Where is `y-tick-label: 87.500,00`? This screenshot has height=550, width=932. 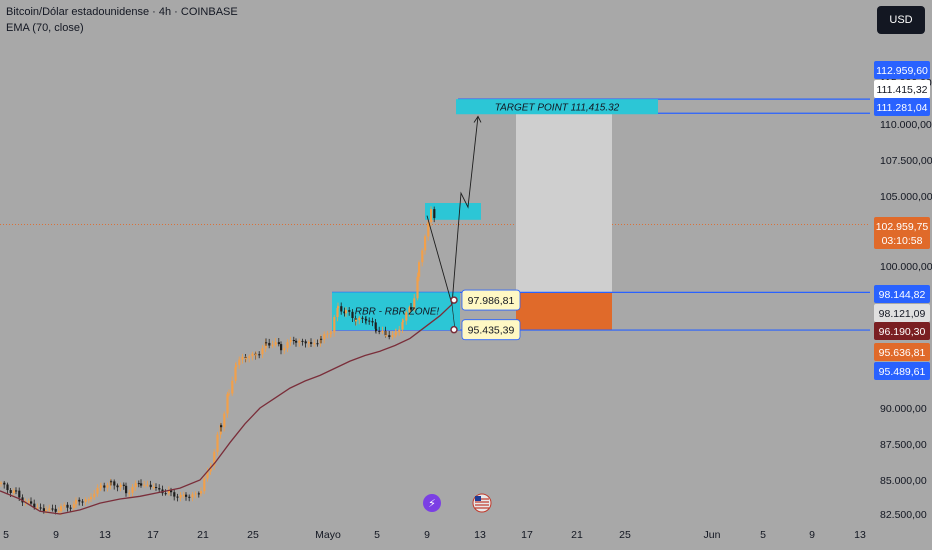
y-tick-label: 87.500,00 is located at coordinates (903, 445).